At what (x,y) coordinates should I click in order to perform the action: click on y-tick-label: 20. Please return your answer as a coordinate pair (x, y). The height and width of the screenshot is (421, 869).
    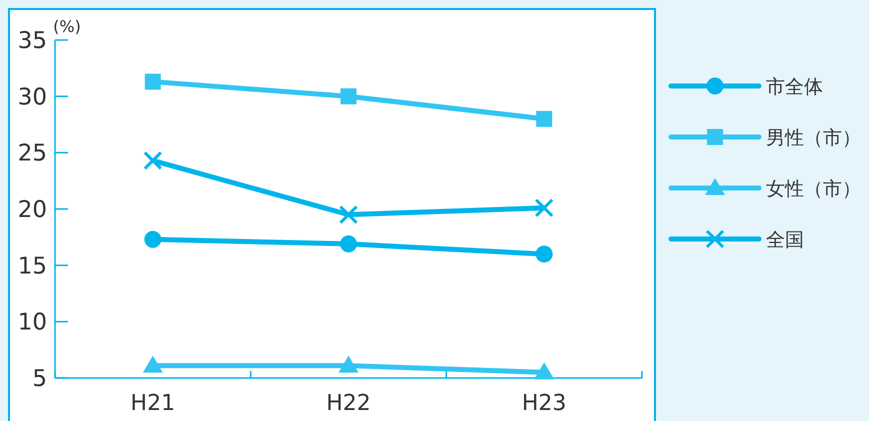
    Looking at the image, I should click on (32, 210).